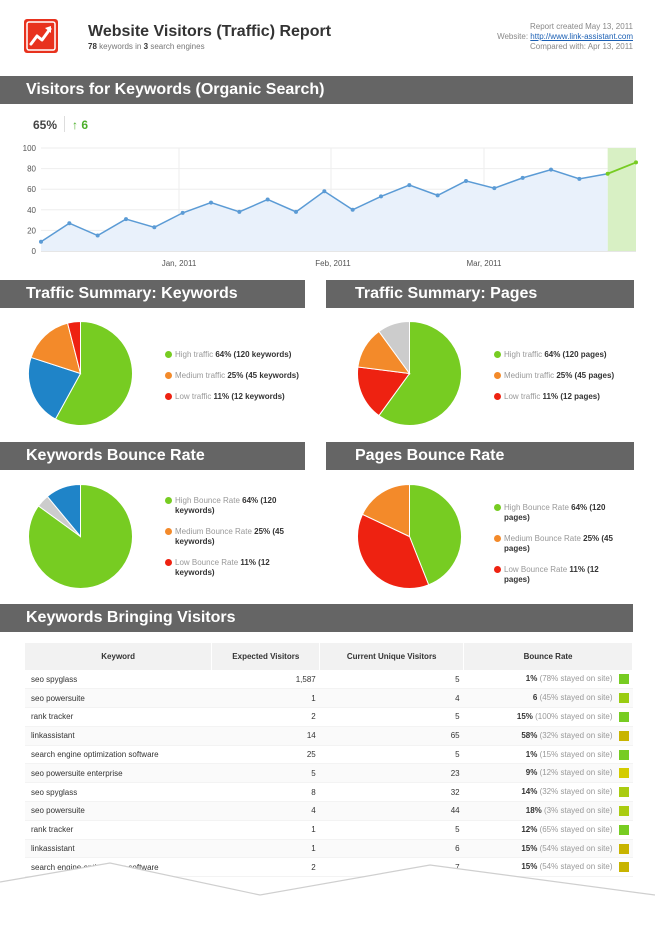 The height and width of the screenshot is (945, 655). Describe the element at coordinates (265, 811) in the screenshot. I see `cell-expected-visitors: 4` at that location.